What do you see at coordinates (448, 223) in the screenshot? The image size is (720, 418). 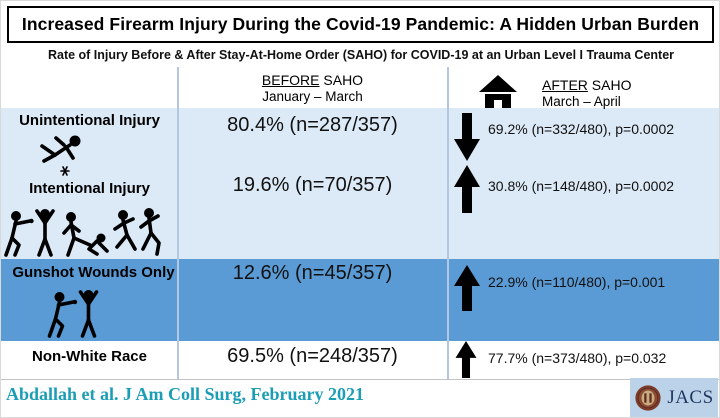 I see `column-divider-right` at bounding box center [448, 223].